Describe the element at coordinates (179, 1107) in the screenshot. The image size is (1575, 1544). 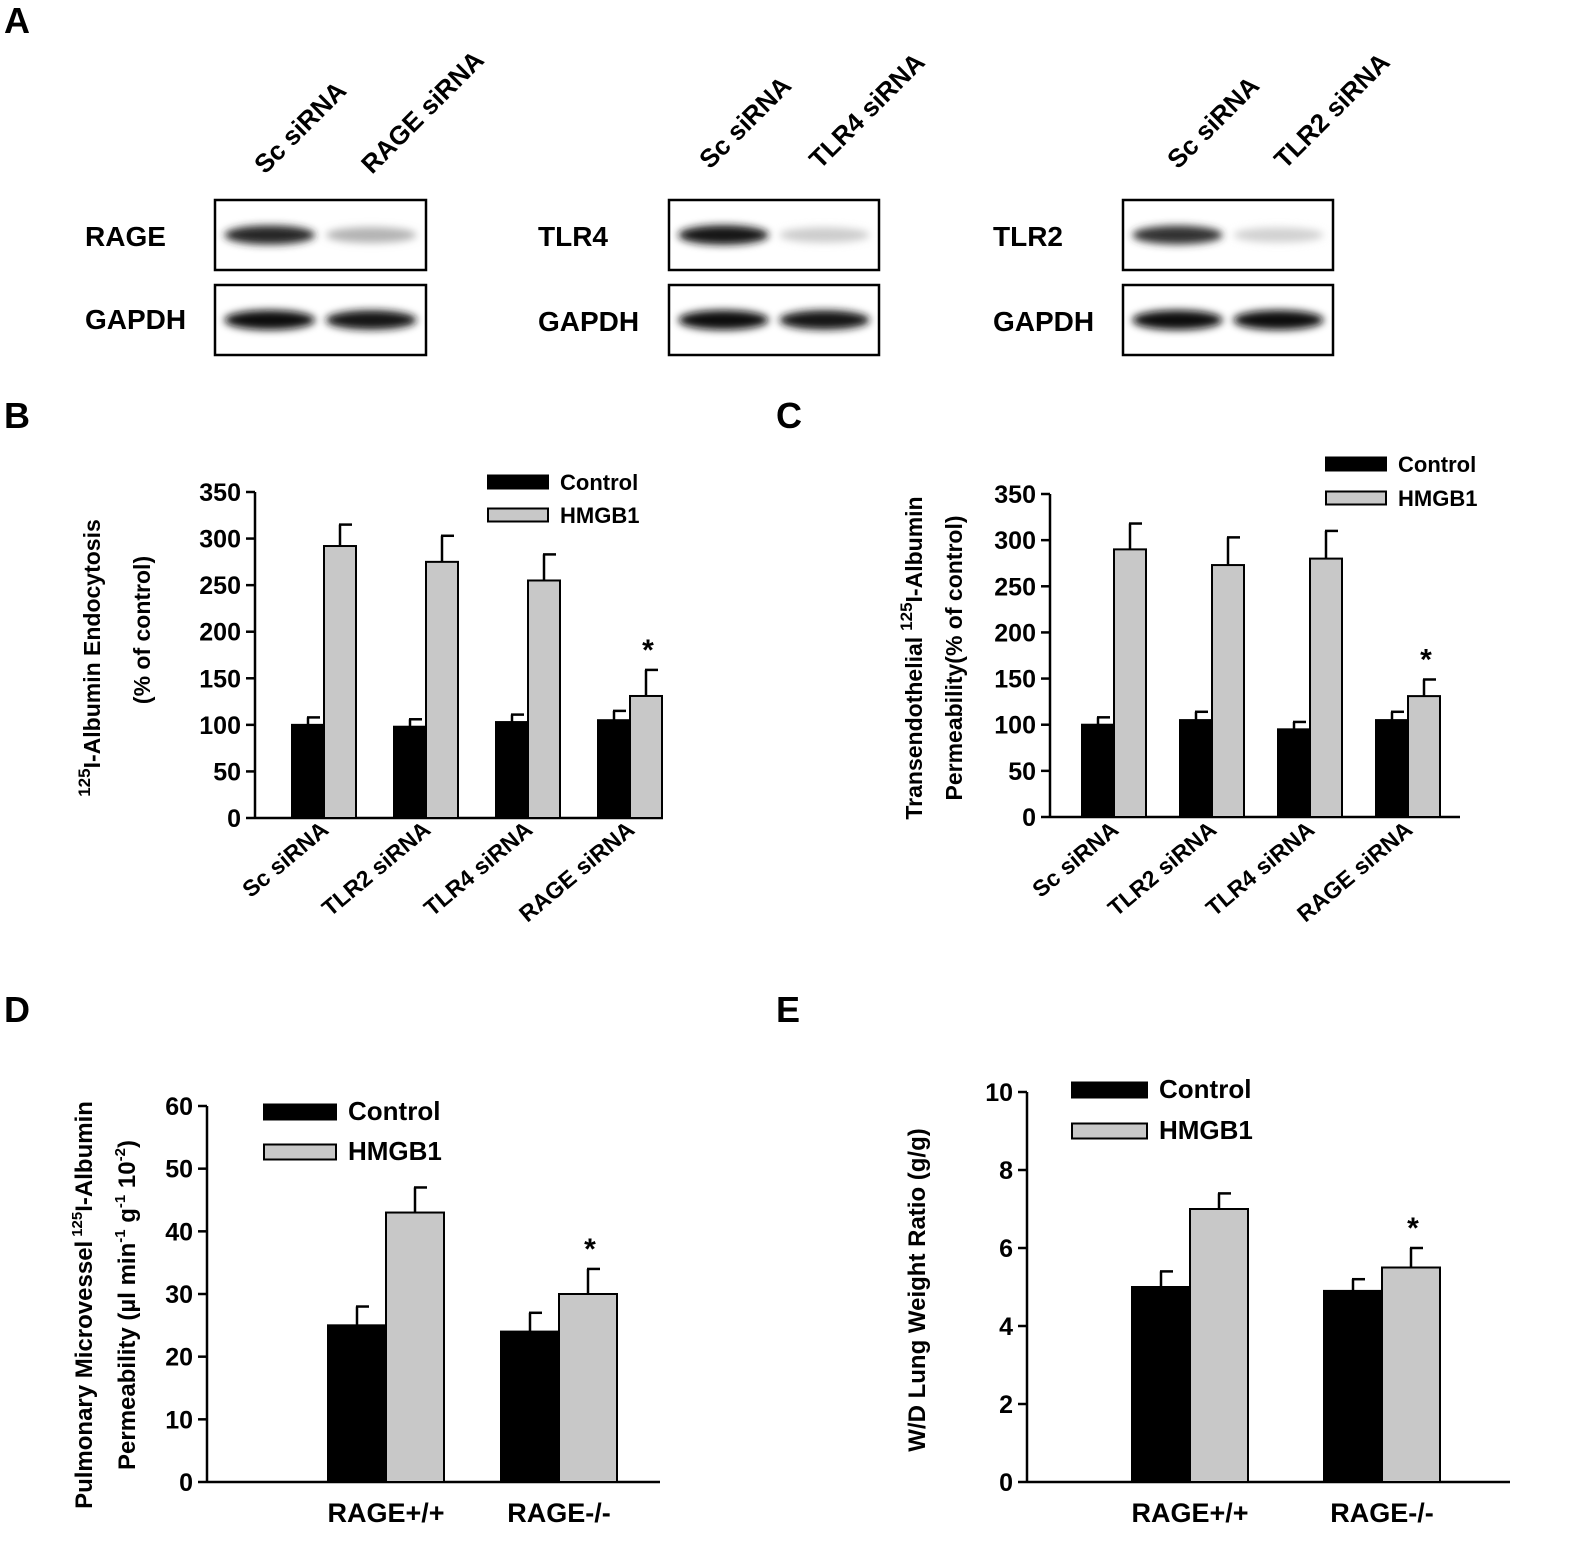
I see `y-tick-label: 60` at that location.